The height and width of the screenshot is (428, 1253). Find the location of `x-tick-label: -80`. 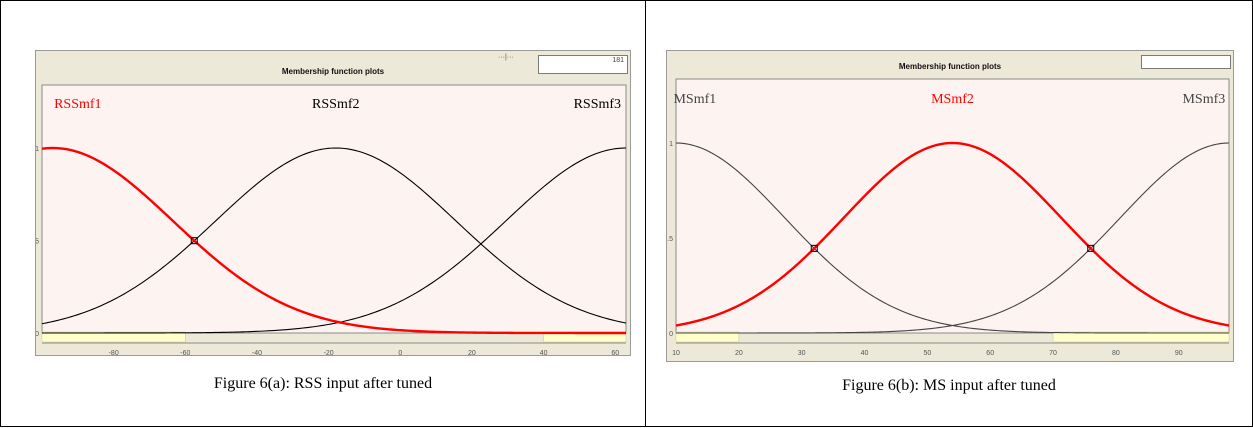

x-tick-label: -80 is located at coordinates (114, 352).